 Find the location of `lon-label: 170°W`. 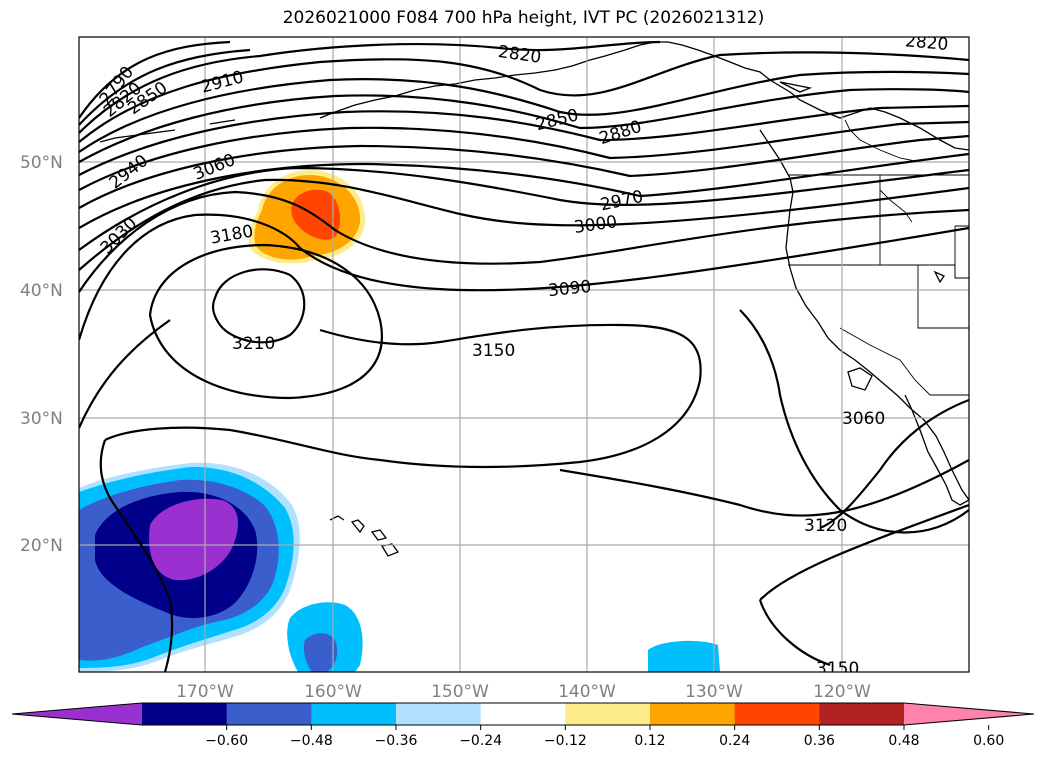

lon-label: 170°W is located at coordinates (205, 692).